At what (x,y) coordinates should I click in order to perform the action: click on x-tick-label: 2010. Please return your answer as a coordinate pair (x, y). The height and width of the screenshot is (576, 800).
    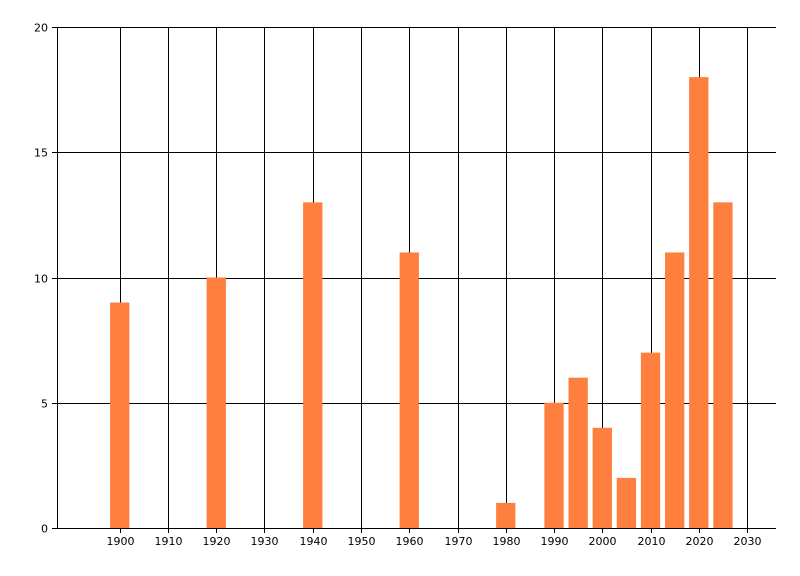
    Looking at the image, I should click on (652, 541).